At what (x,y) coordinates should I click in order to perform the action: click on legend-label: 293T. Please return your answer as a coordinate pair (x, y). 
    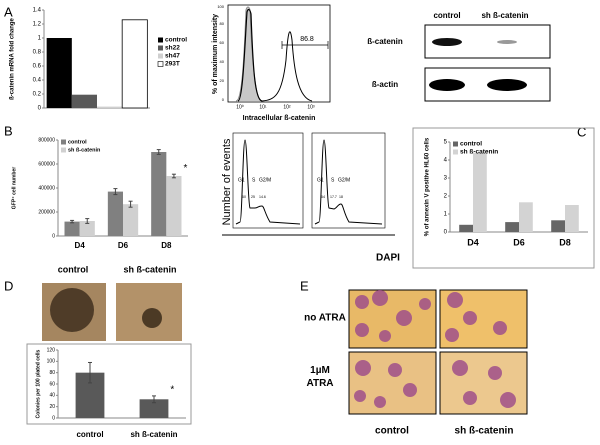
    Looking at the image, I should click on (172, 64).